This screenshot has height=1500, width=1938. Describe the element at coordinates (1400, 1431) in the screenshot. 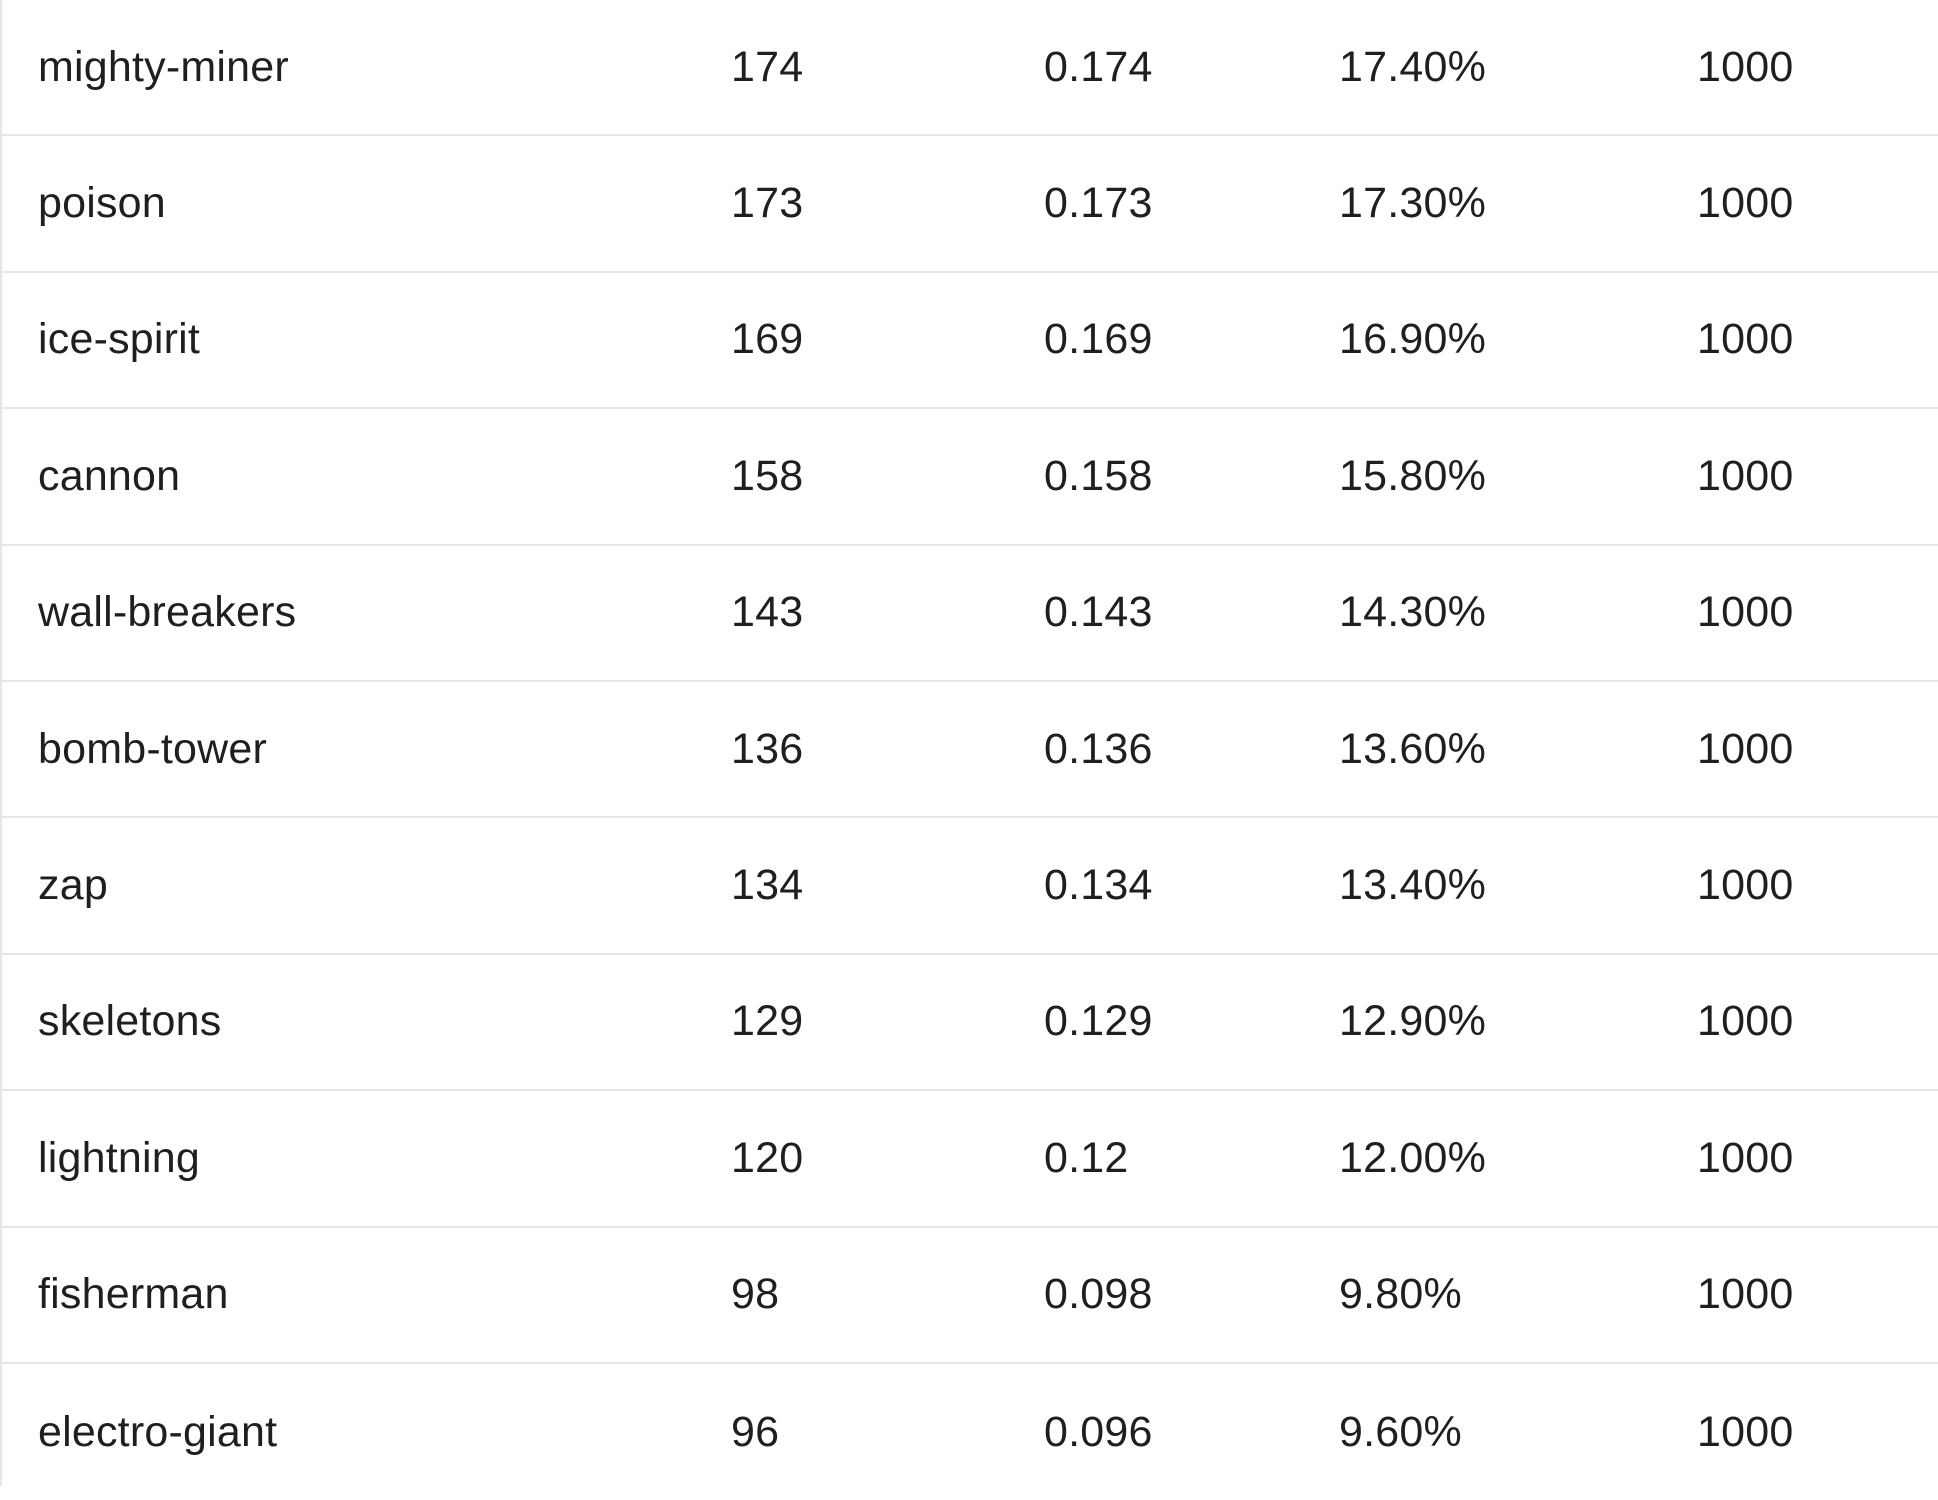

I see `percent-cell: 9.60%` at that location.